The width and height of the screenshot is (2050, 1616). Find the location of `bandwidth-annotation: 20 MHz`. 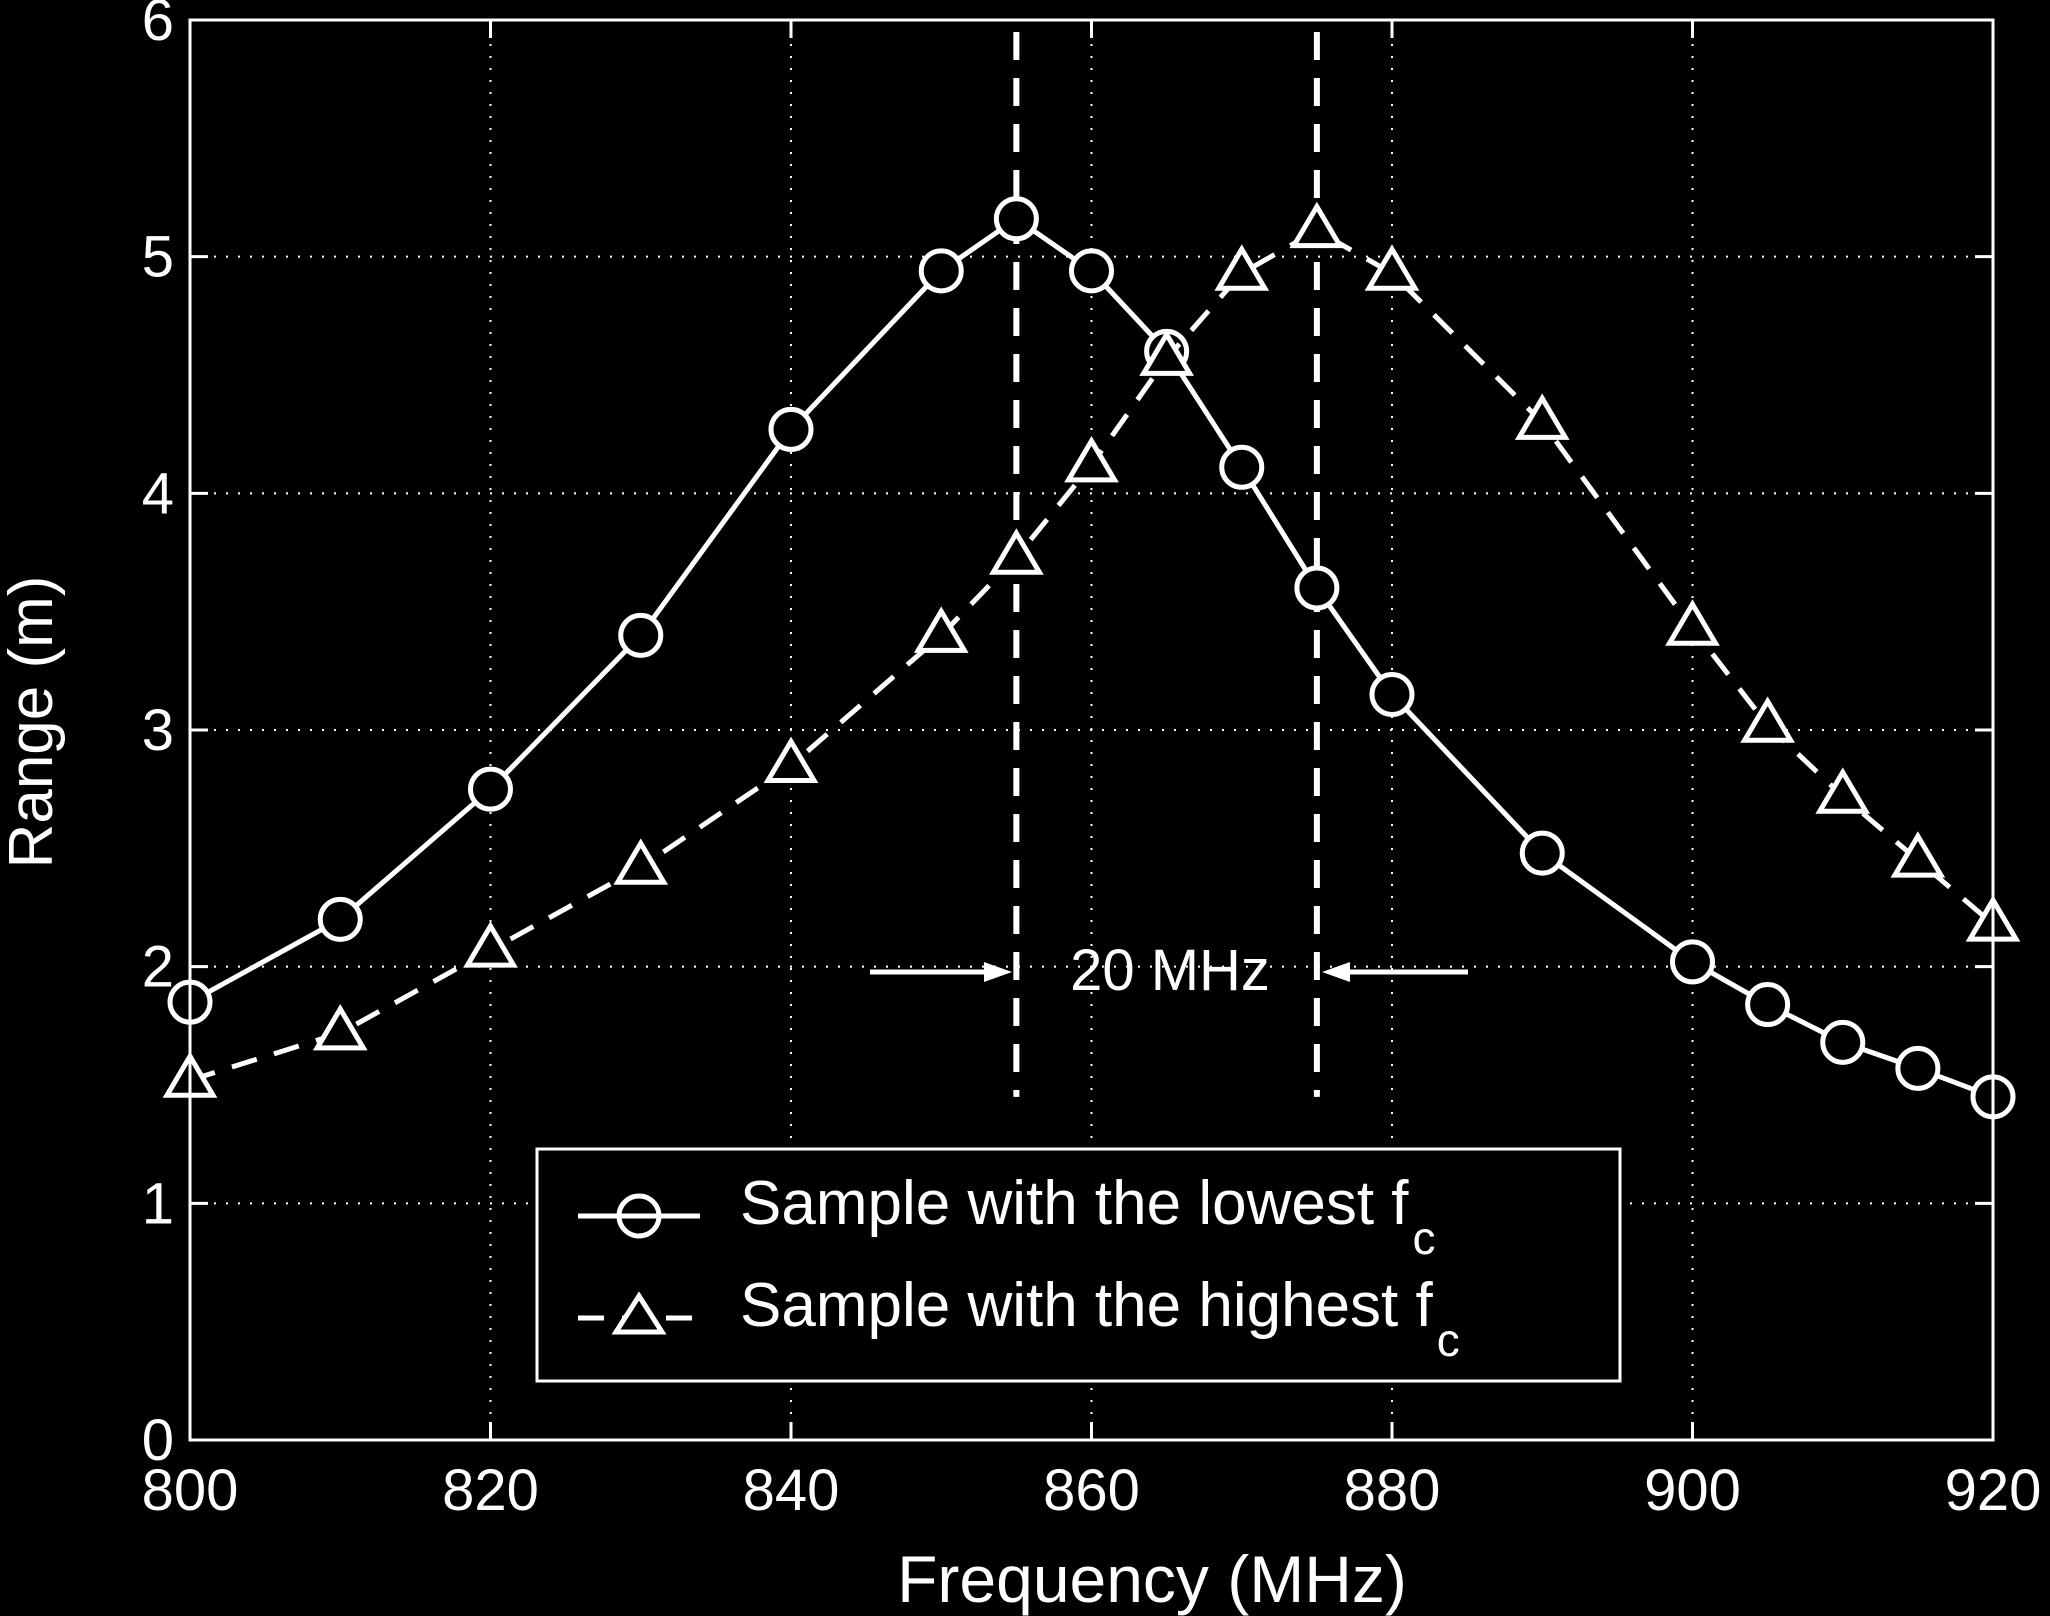

bandwidth-annotation: 20 MHz is located at coordinates (1169, 970).